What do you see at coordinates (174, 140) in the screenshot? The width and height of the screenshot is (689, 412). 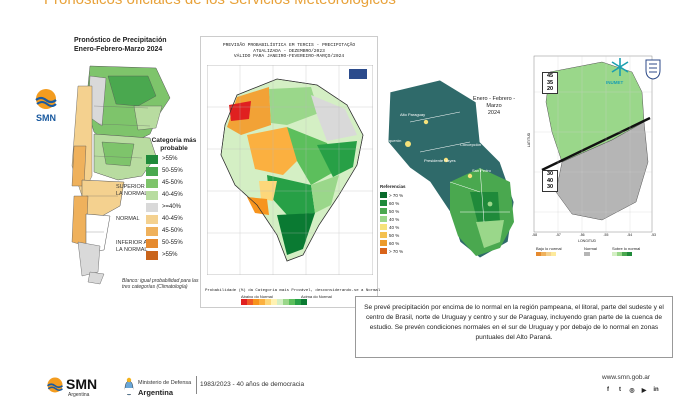 I see `category-header-line1: Categoría más` at bounding box center [174, 140].